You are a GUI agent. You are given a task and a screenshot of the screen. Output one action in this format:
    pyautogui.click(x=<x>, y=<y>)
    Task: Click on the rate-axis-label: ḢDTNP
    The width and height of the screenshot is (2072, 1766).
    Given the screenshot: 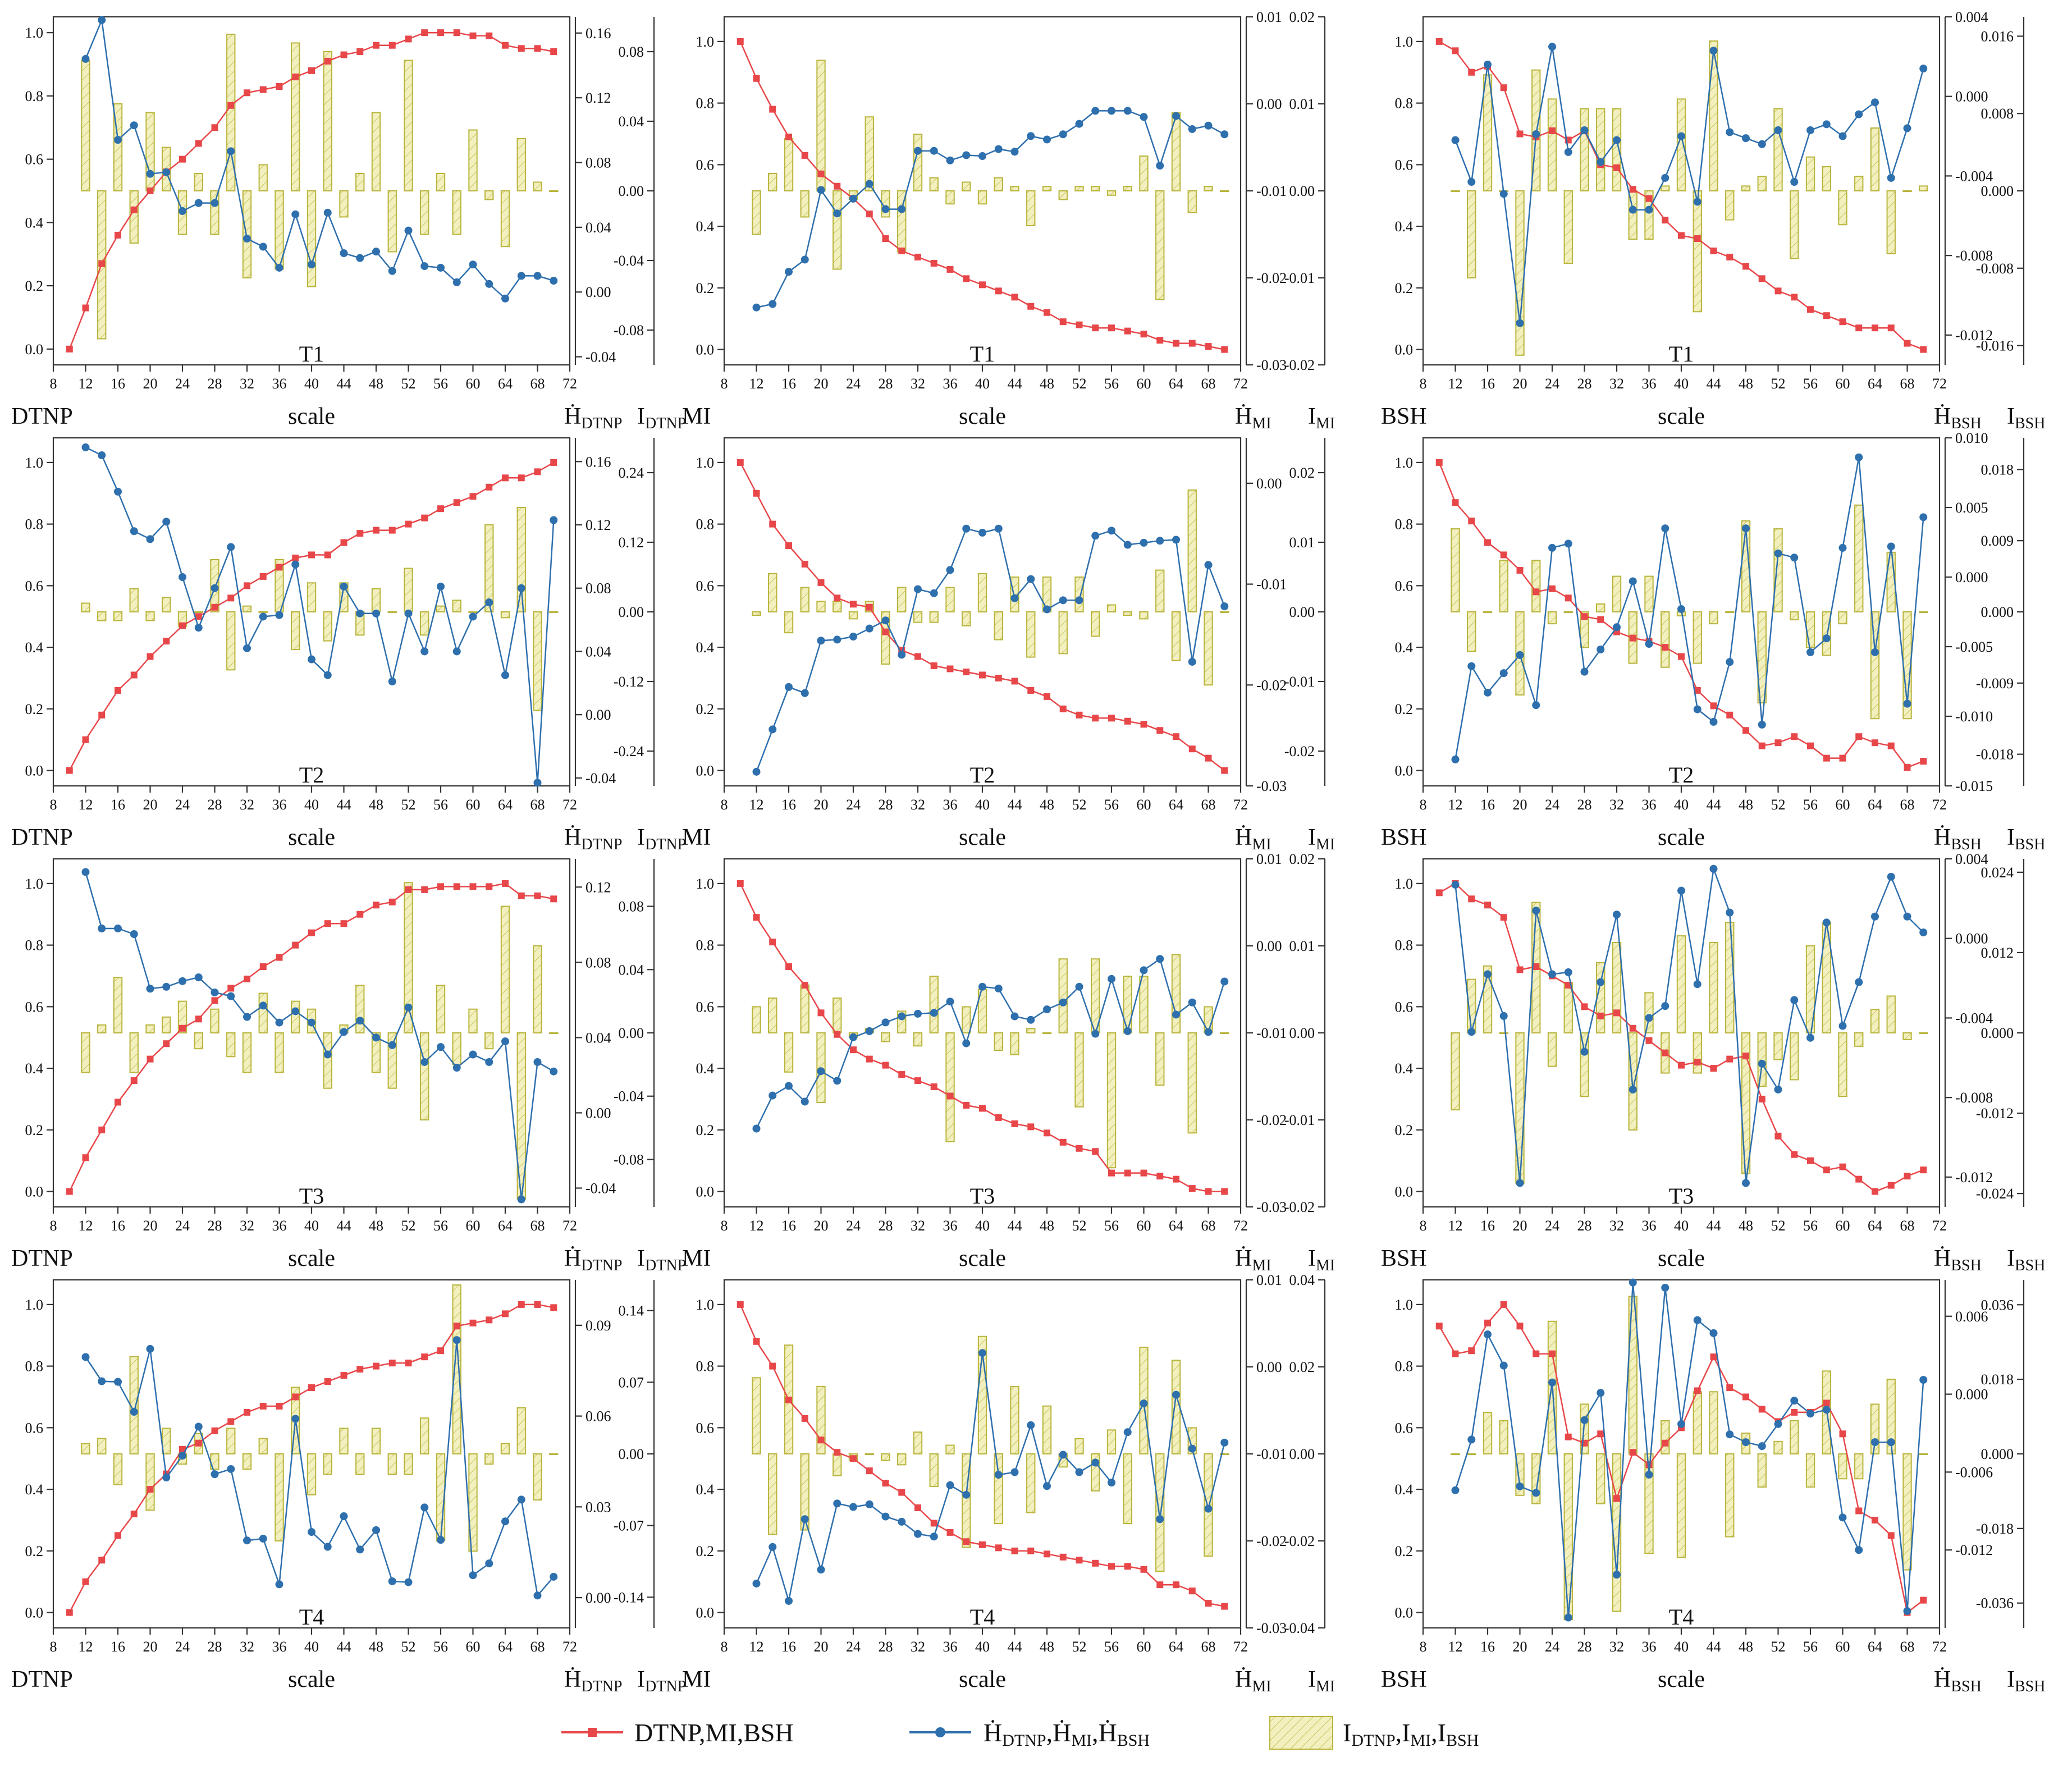 What is the action you would take?
    pyautogui.click(x=593, y=839)
    